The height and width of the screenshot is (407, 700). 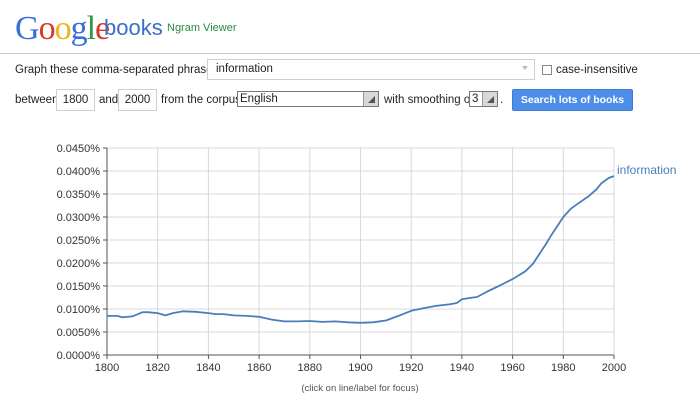 What do you see at coordinates (350, 53) in the screenshot?
I see `header-divider` at bounding box center [350, 53].